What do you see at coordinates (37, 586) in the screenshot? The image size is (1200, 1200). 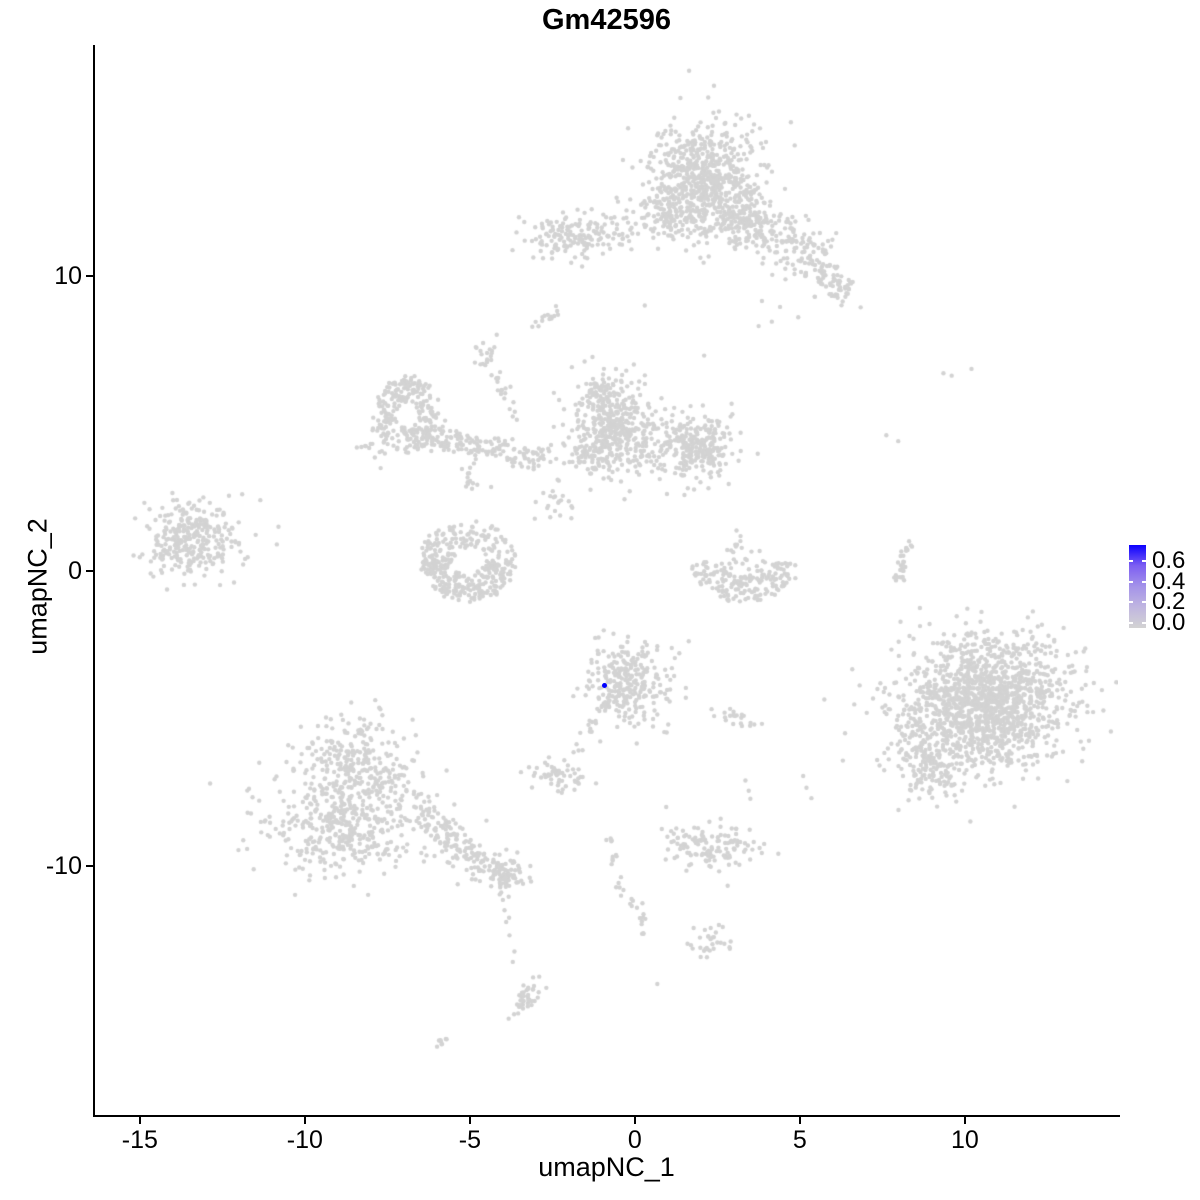 I see `y-axis-title: umapNC_2` at bounding box center [37, 586].